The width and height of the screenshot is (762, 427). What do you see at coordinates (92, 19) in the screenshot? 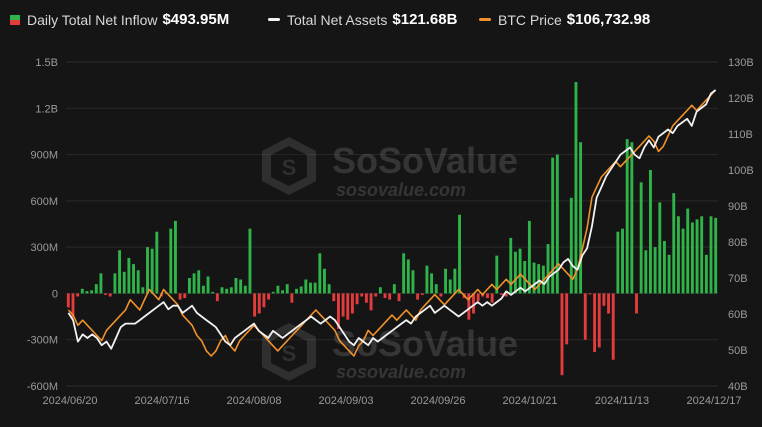
I see `legend-inflow-label: Daily Total Net Inflow` at bounding box center [92, 19].